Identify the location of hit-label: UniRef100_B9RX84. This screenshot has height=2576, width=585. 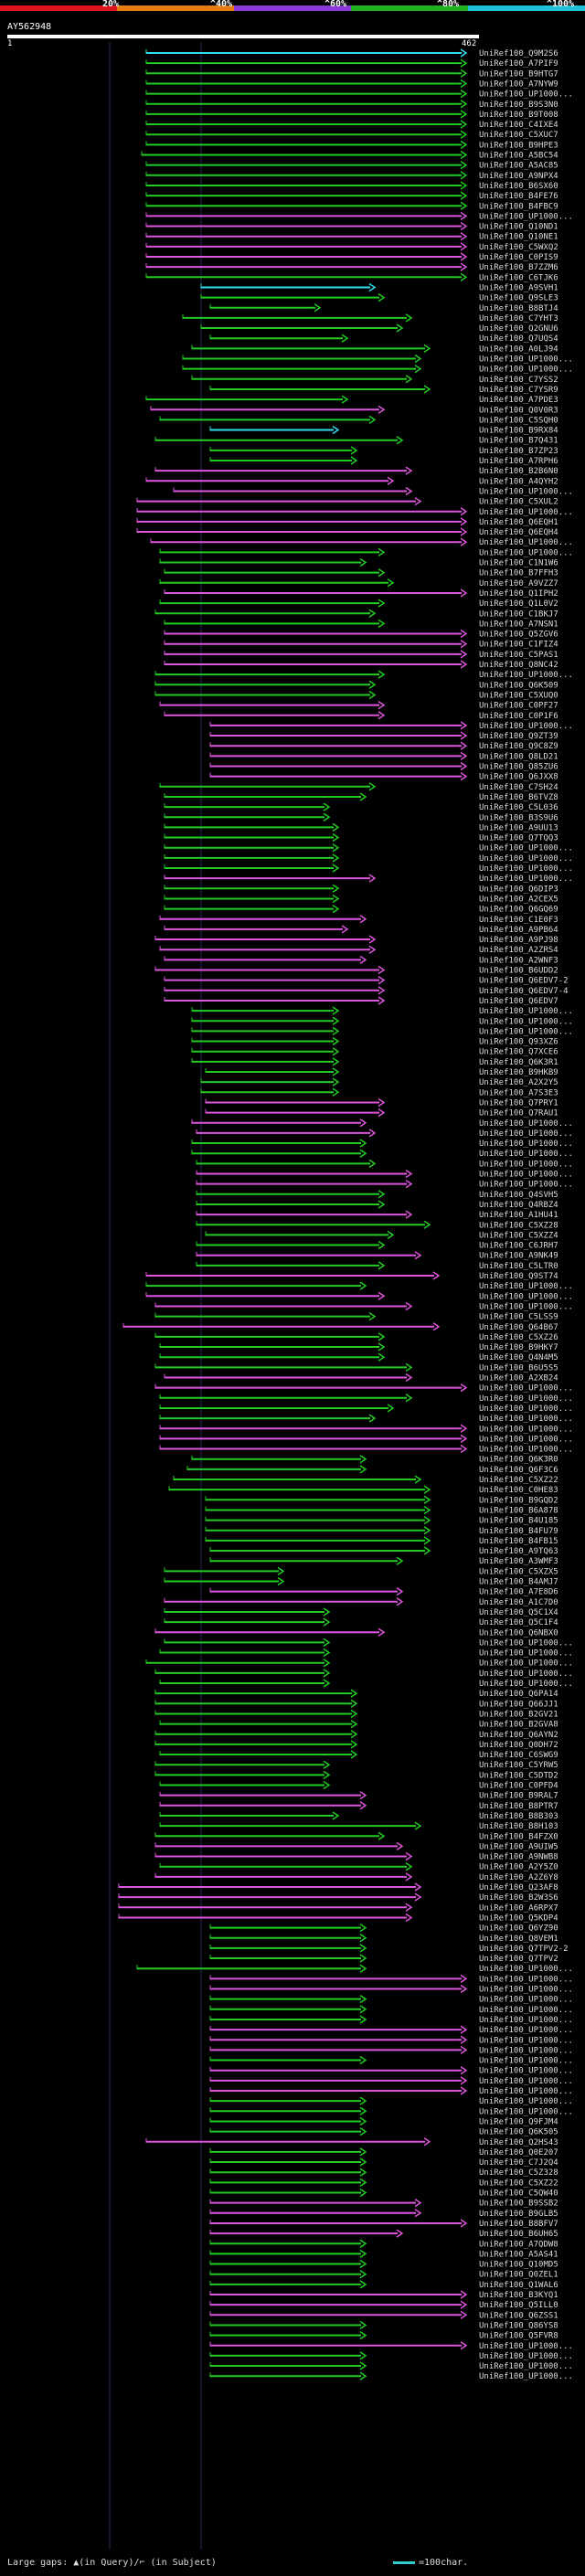
(518, 431).